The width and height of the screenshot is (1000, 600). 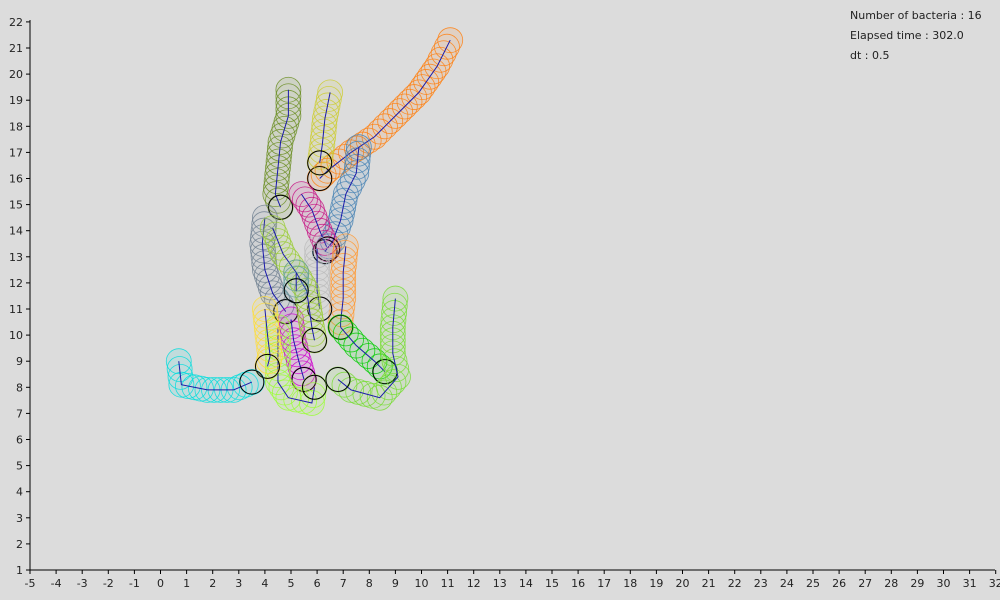 What do you see at coordinates (761, 583) in the screenshot?
I see `x-tick-label: 23` at bounding box center [761, 583].